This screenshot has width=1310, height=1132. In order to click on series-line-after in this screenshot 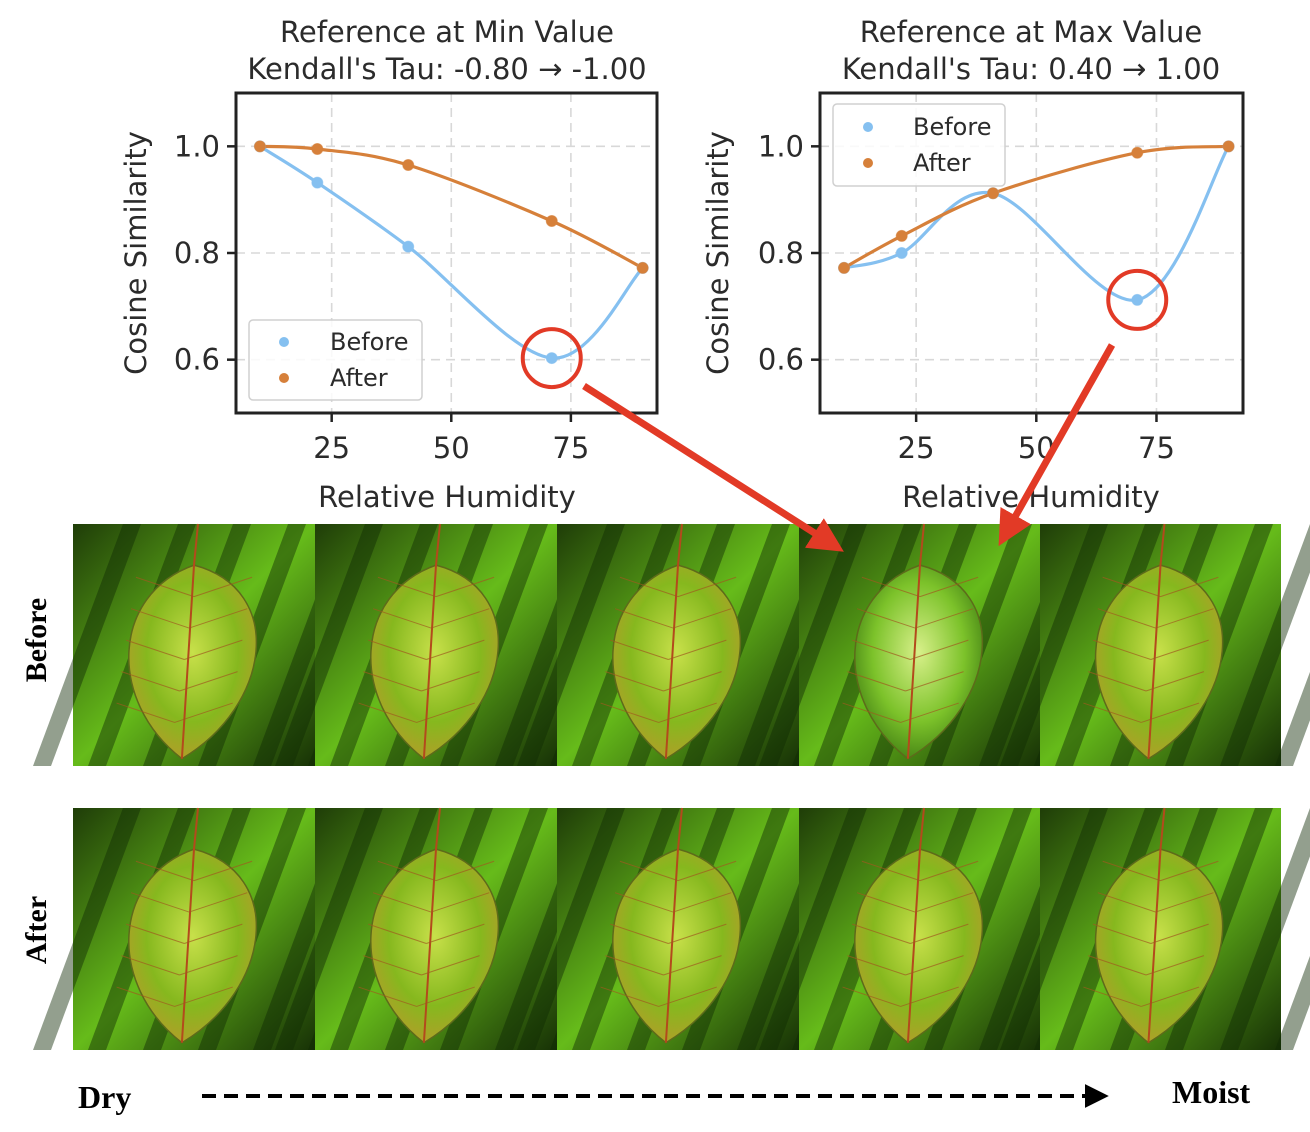, I will do `click(451, 207)`.